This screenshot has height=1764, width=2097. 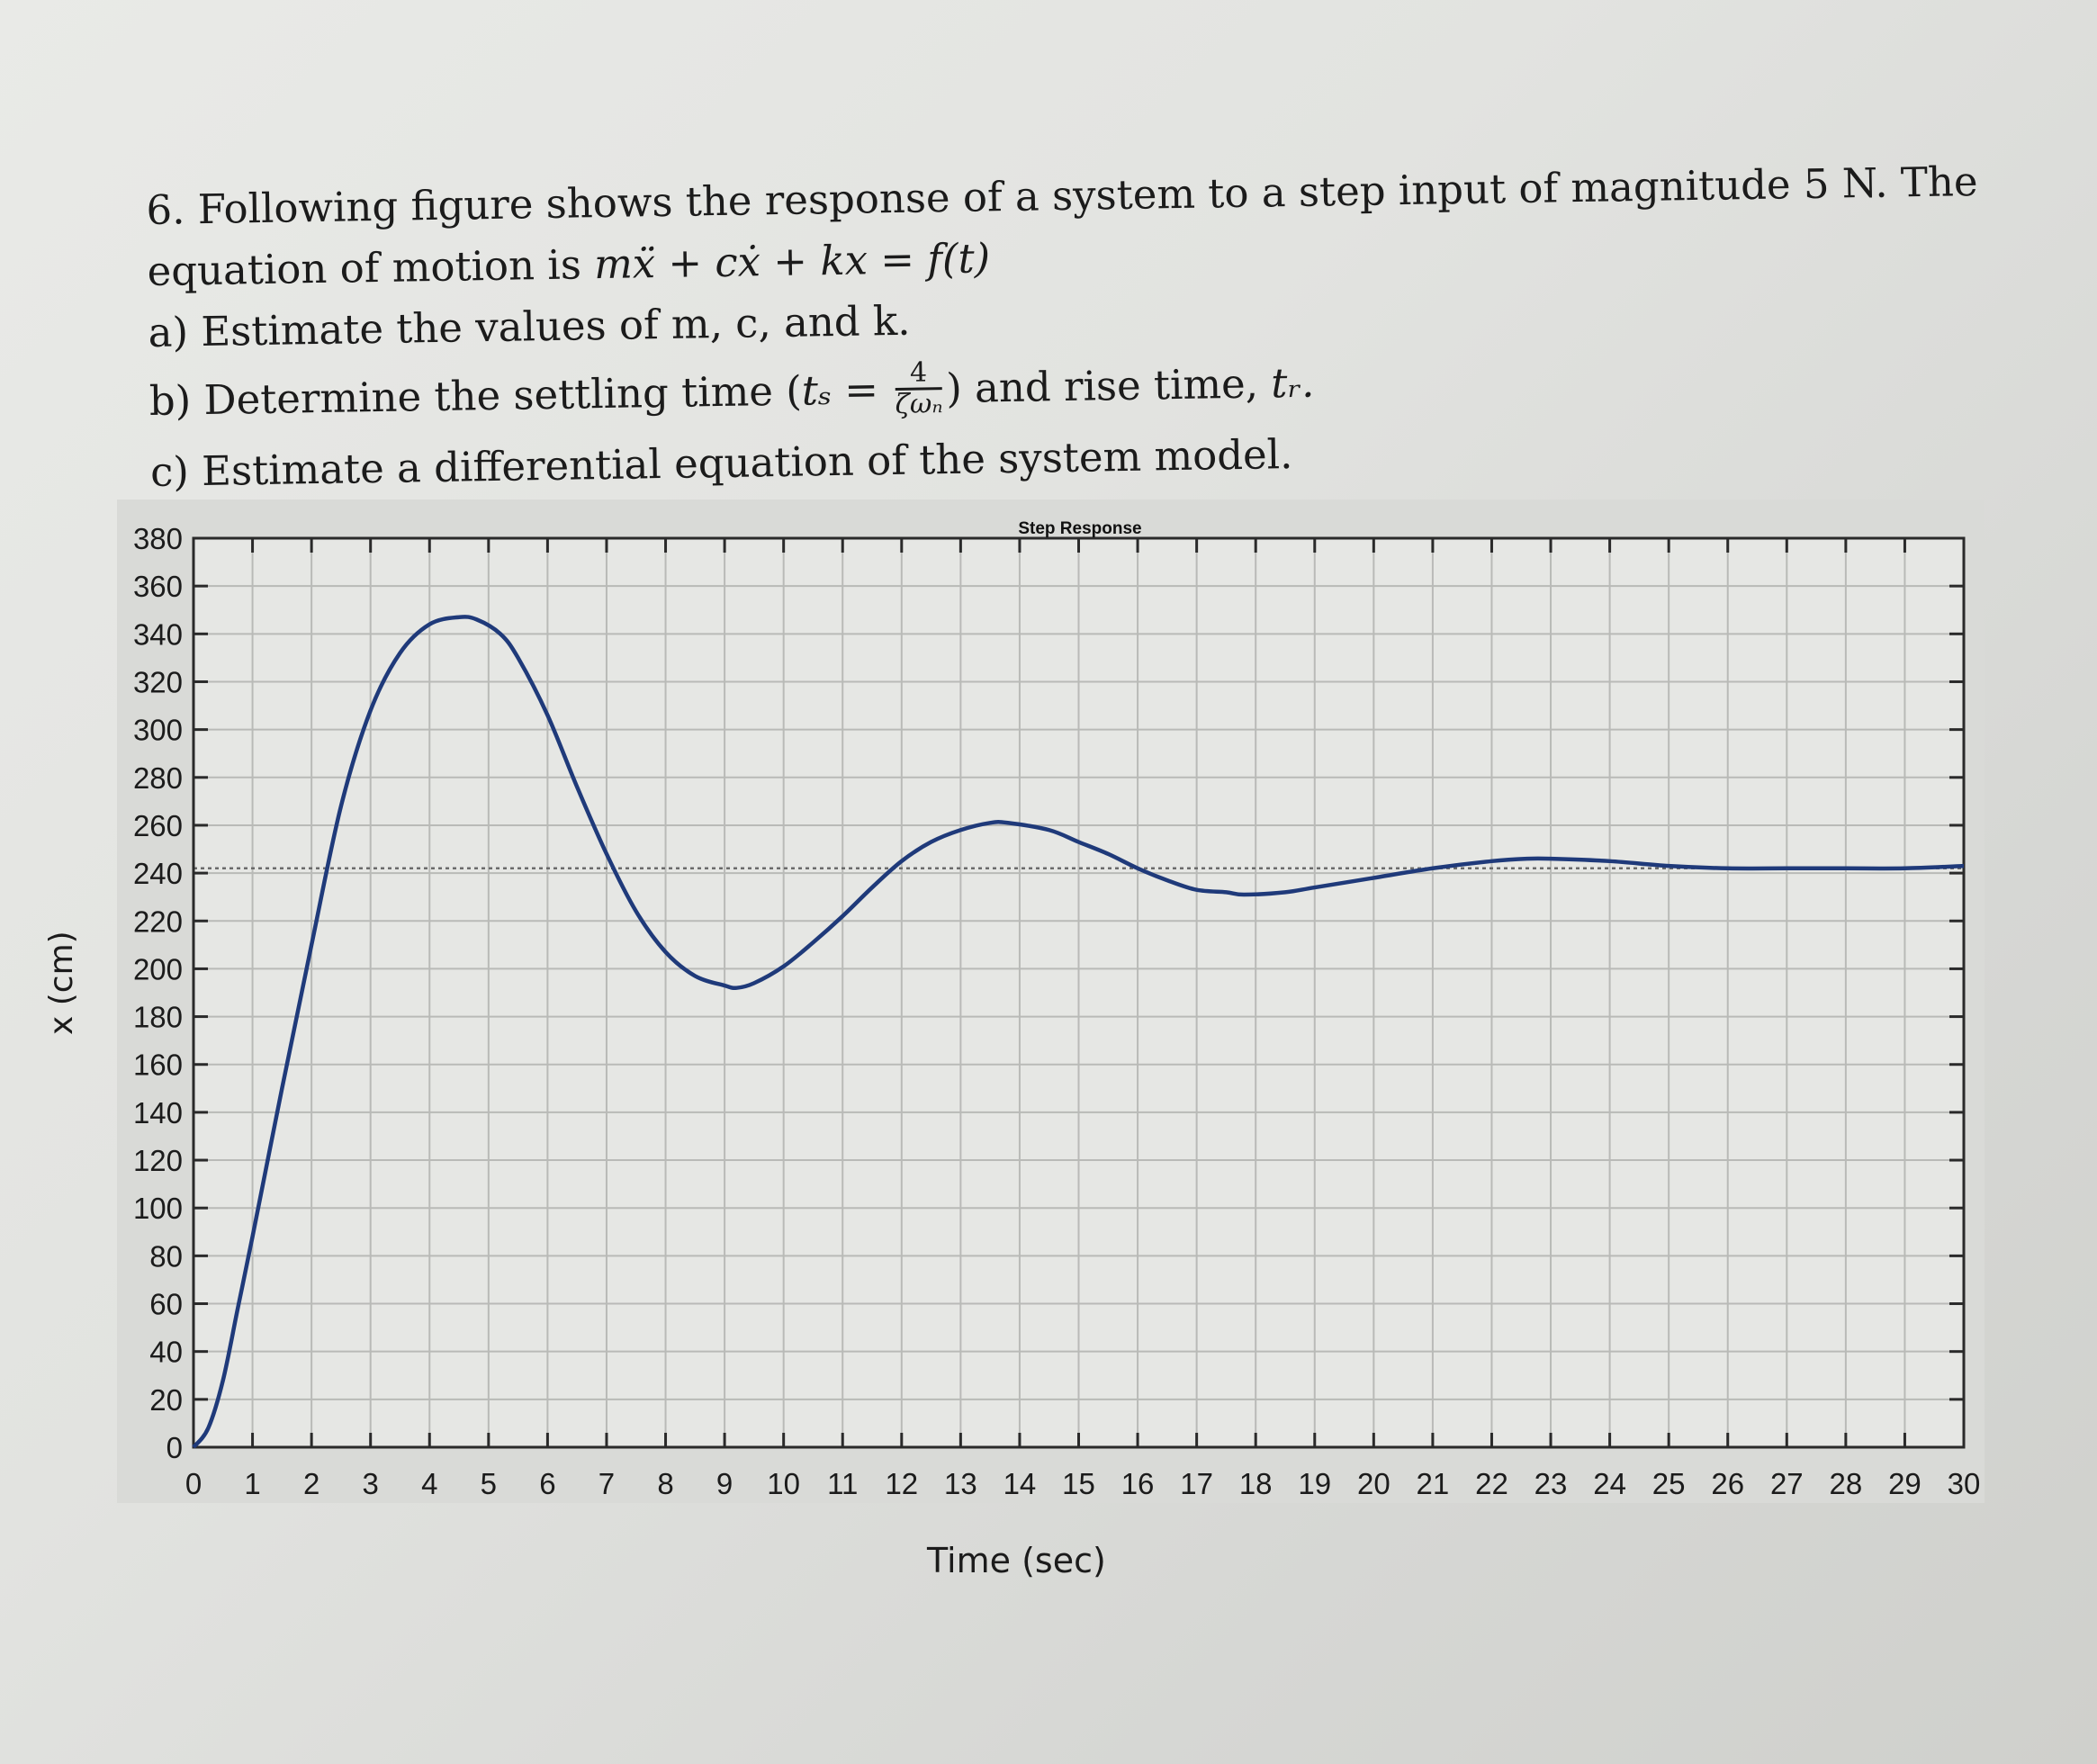 What do you see at coordinates (158, 1208) in the screenshot?
I see `y-tick-label: 100` at bounding box center [158, 1208].